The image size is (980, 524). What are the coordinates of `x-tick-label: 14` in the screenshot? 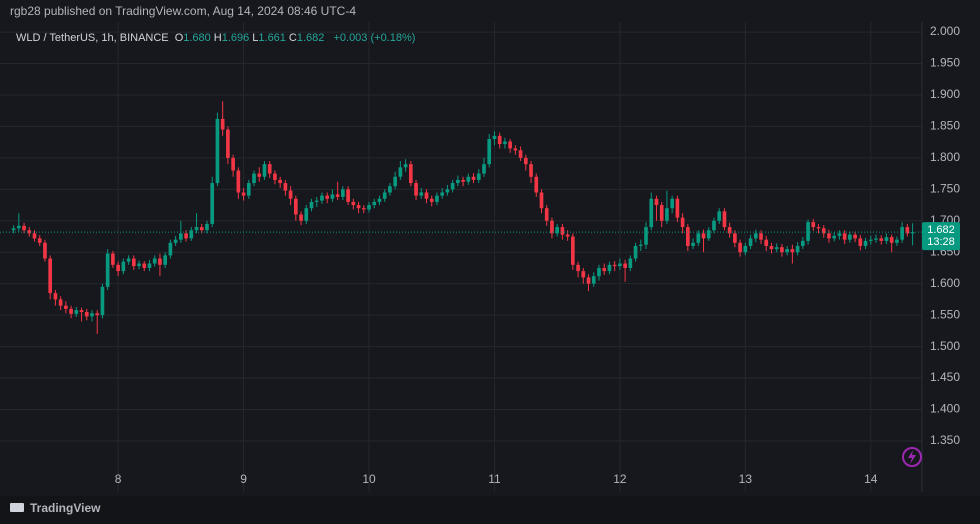 It's located at (871, 479).